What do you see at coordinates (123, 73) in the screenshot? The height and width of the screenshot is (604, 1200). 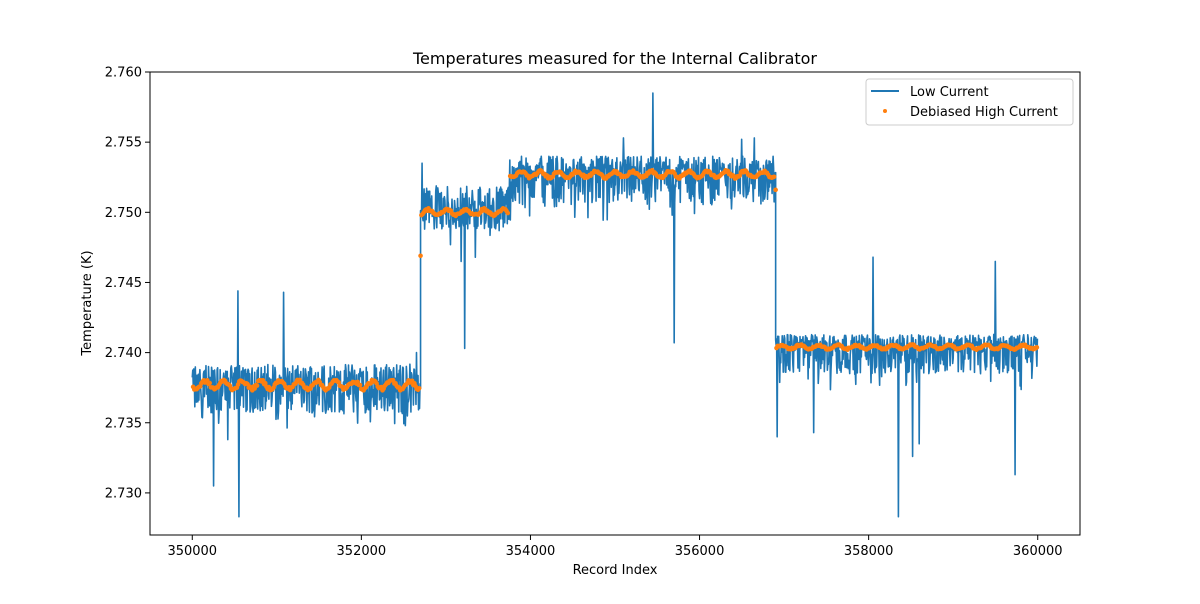 I see `y-tick-label: 2.760` at bounding box center [123, 73].